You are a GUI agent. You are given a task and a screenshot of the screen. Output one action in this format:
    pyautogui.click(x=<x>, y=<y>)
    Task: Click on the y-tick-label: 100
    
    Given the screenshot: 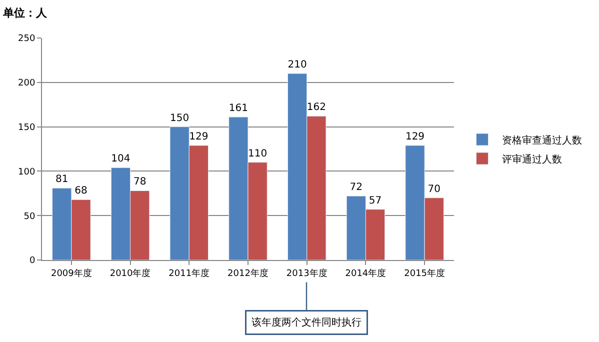 What is the action you would take?
    pyautogui.click(x=27, y=172)
    